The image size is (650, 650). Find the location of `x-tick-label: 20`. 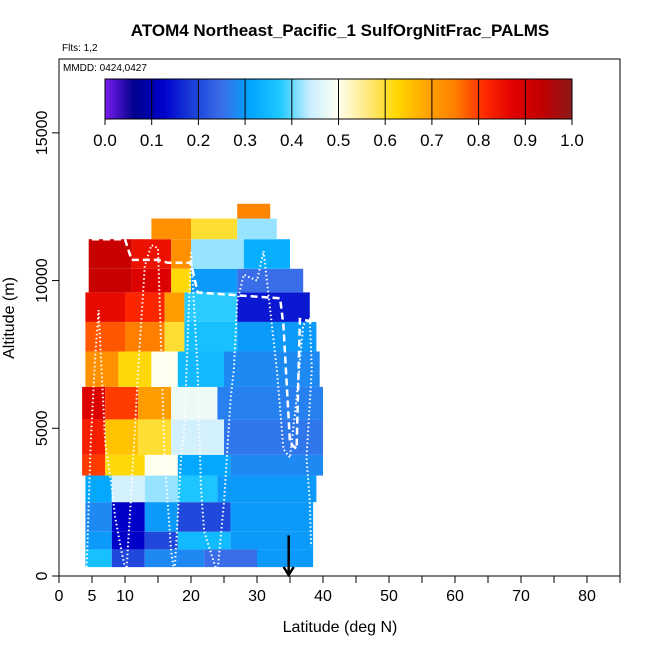

x-tick-label: 20 is located at coordinates (191, 596).